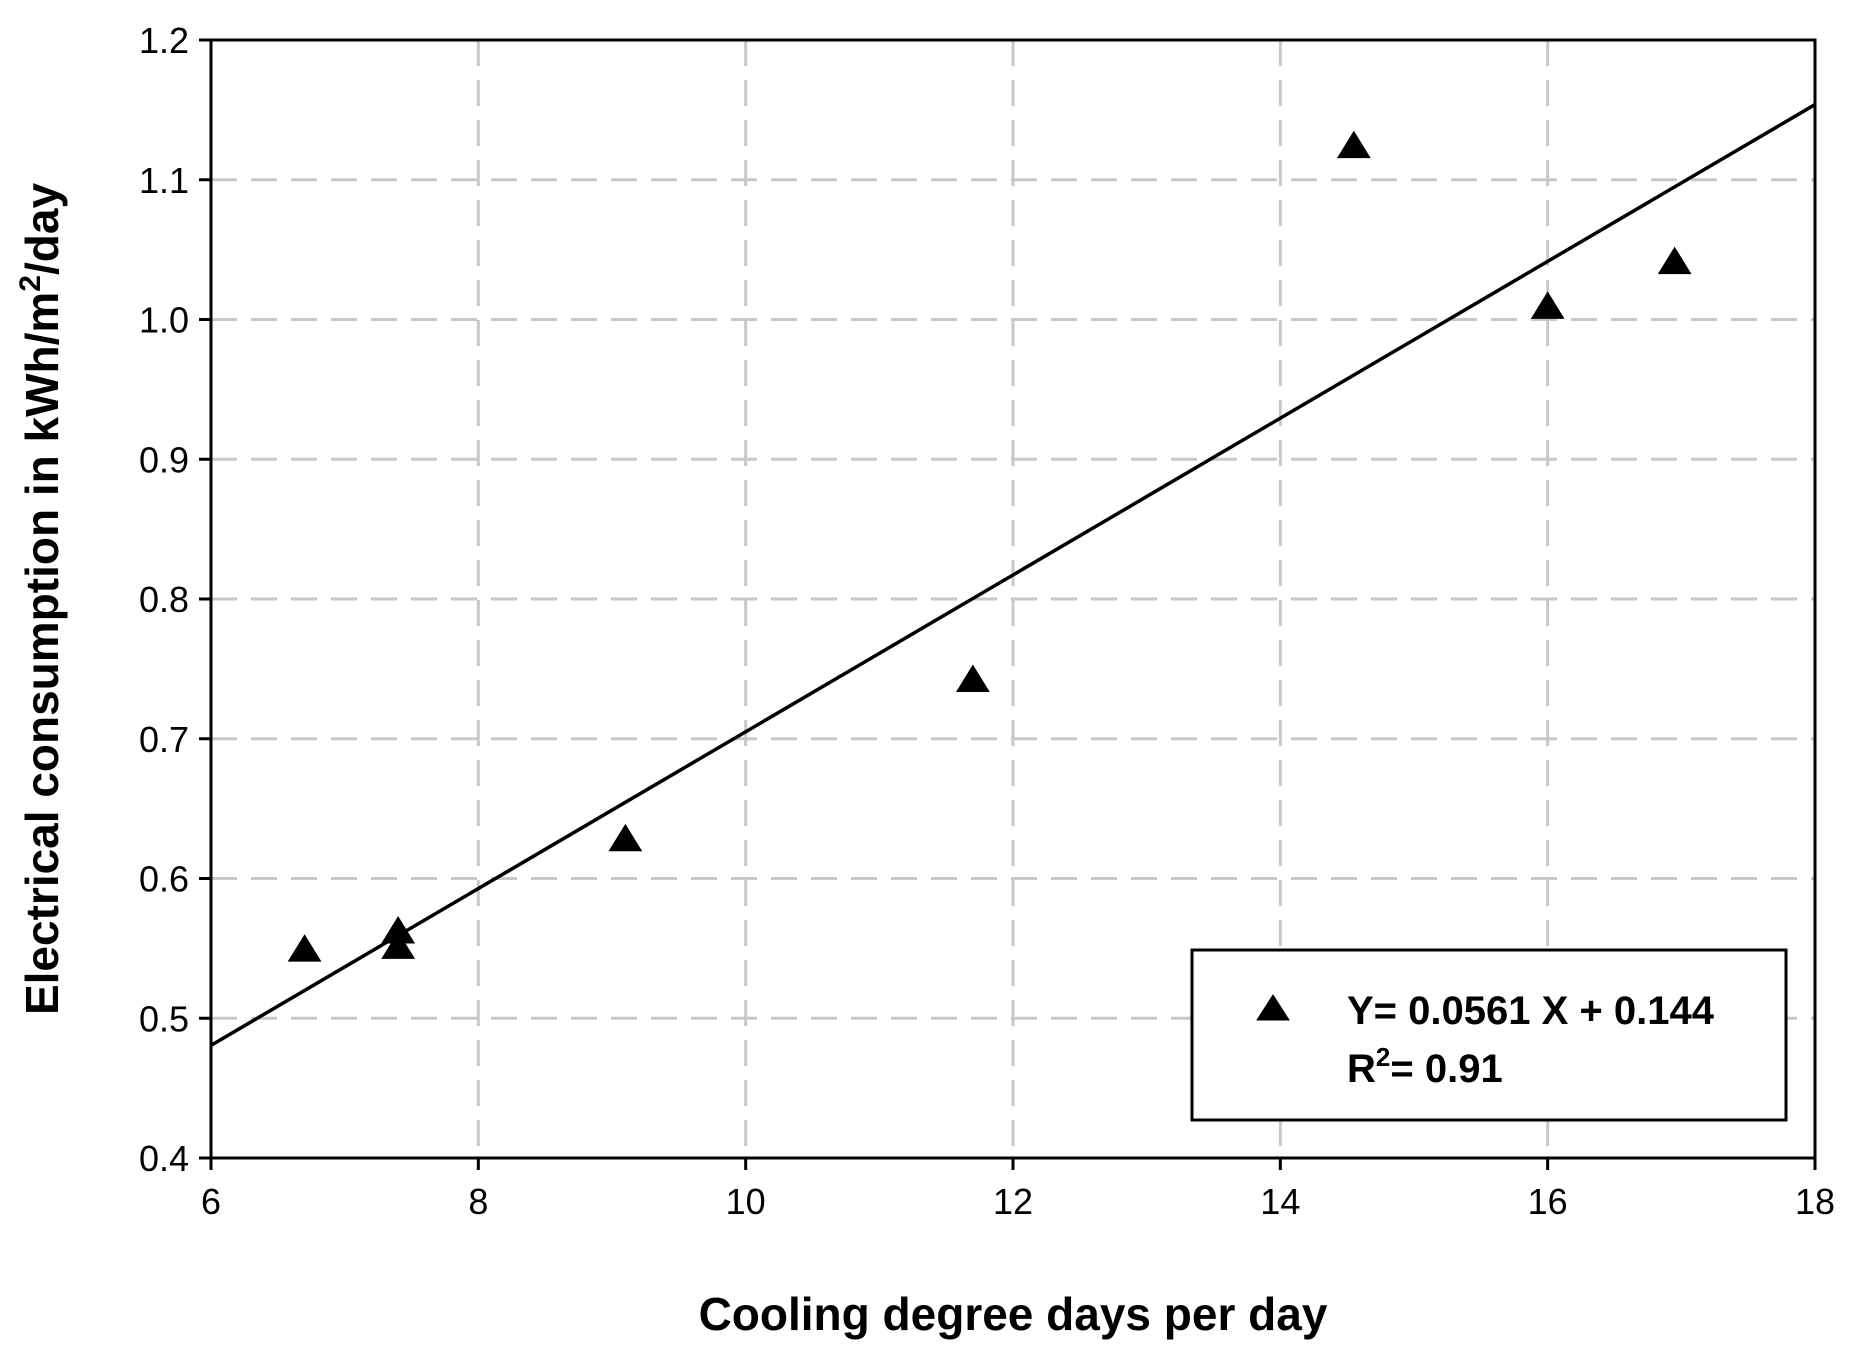  I want to click on y-axis-title-tail: /day, so click(42, 229).